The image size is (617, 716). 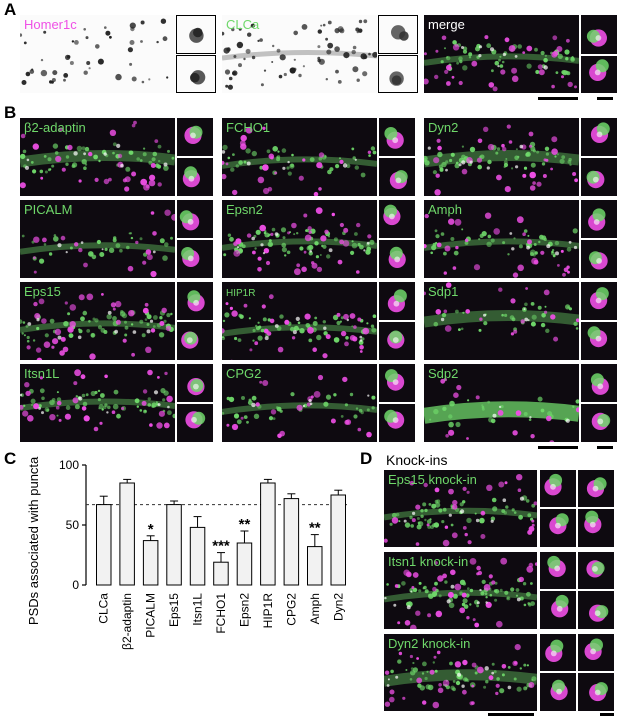 What do you see at coordinates (196, 74) in the screenshot?
I see `panel-a-homer1c-inset-bottom` at bounding box center [196, 74].